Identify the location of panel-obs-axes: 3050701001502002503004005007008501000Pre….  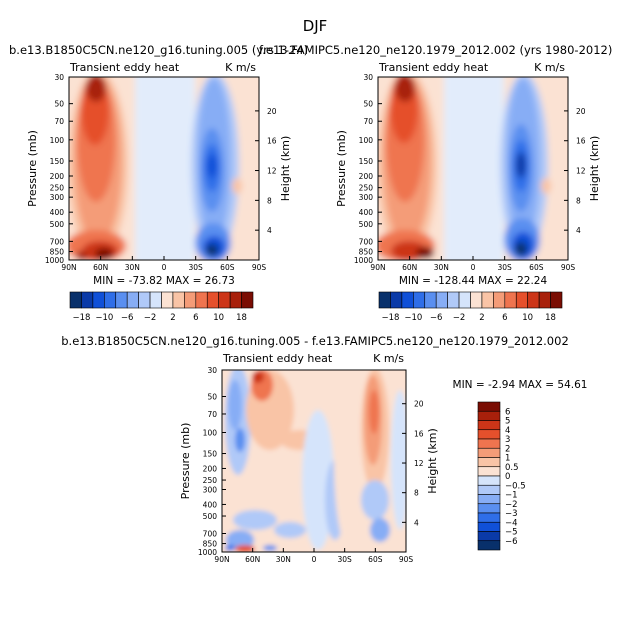
(468, 172).